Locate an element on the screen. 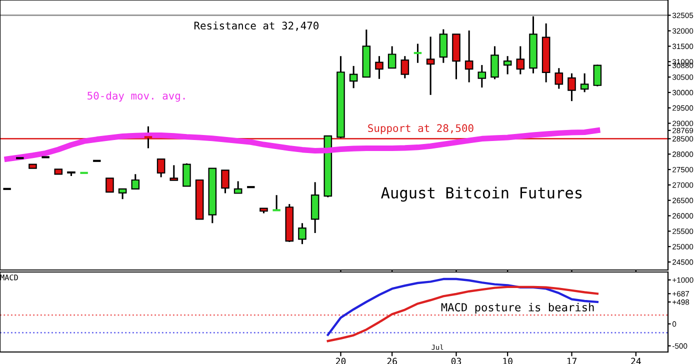 The height and width of the screenshot is (364, 700). annotation: MACD posture is bearish is located at coordinates (517, 308).